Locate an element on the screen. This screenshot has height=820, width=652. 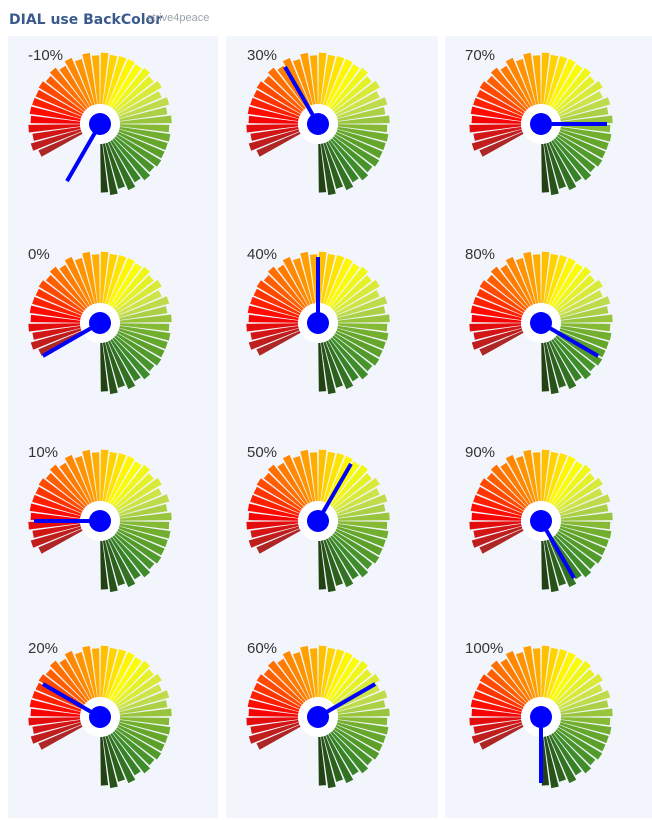
dial-1: -10% is located at coordinates (100, 121).